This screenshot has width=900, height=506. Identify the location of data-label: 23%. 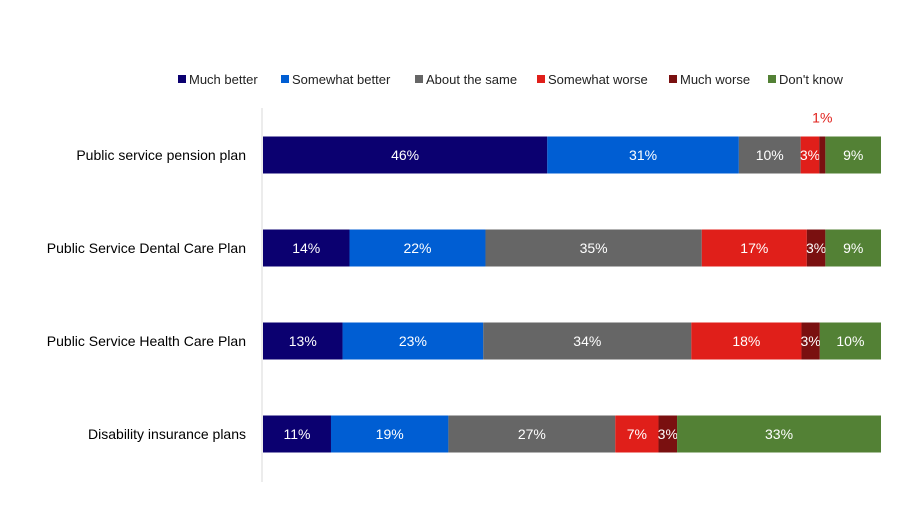
(413, 341).